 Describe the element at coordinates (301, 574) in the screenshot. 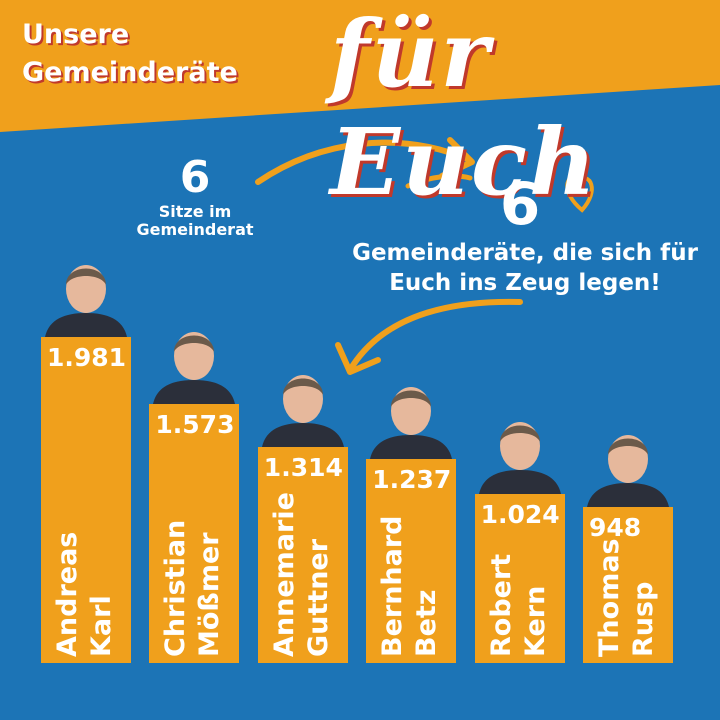

I see `category-label: Annemarie Guttner` at that location.